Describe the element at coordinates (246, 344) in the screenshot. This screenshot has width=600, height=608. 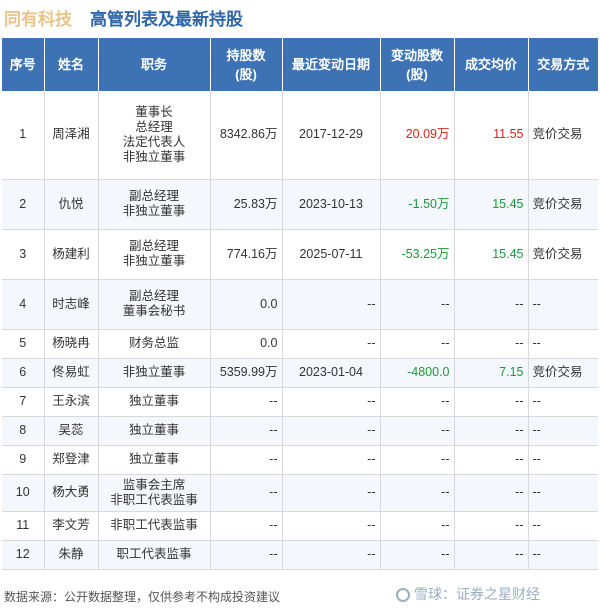
I see `cell-shares: 0.0` at that location.